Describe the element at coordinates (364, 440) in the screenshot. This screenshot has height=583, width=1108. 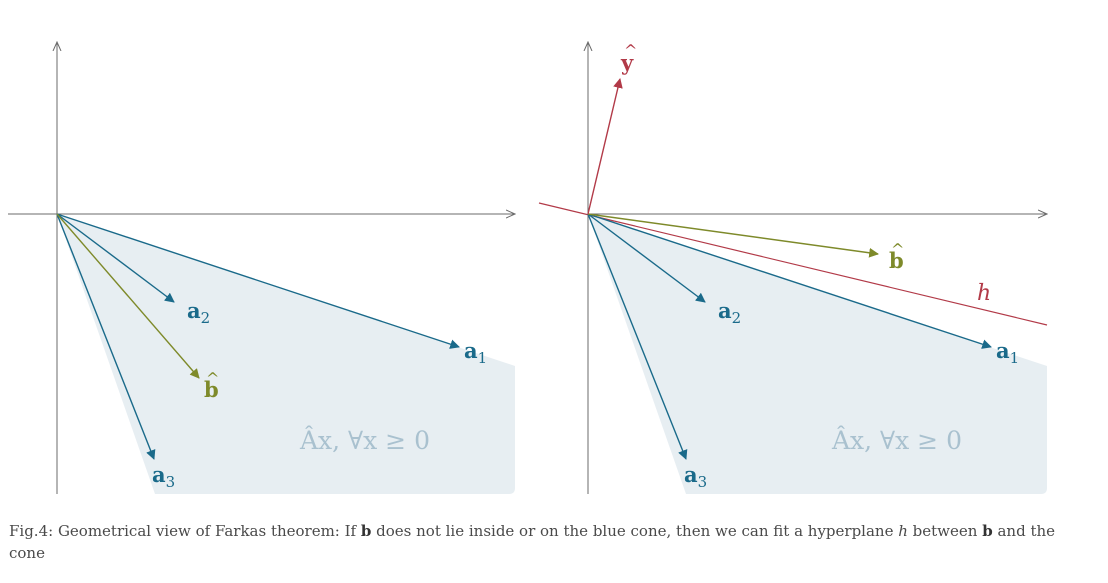
I see `left-cone-label: Âx, ∀x ≥ 0` at that location.